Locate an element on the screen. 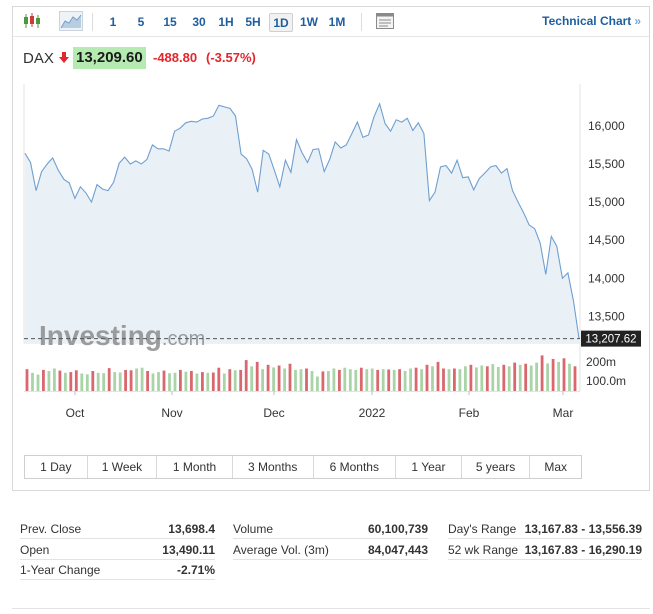 The image size is (653, 614). stat-average-volume: Average Vol. (3m) 84,047,443 is located at coordinates (330, 550).